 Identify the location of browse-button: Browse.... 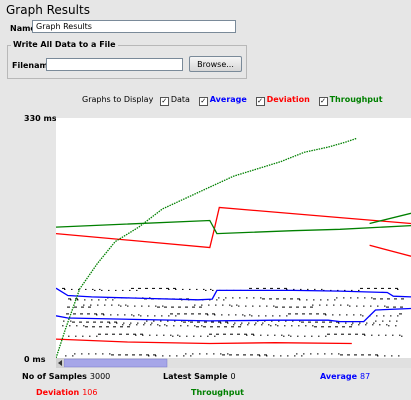
(215, 64).